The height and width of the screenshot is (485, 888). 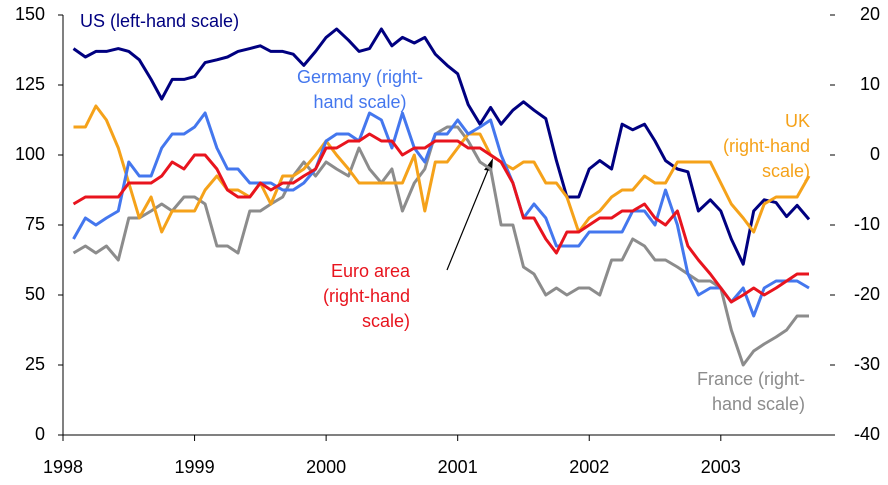 What do you see at coordinates (326, 467) in the screenshot?
I see `x-tick-label: 2000` at bounding box center [326, 467].